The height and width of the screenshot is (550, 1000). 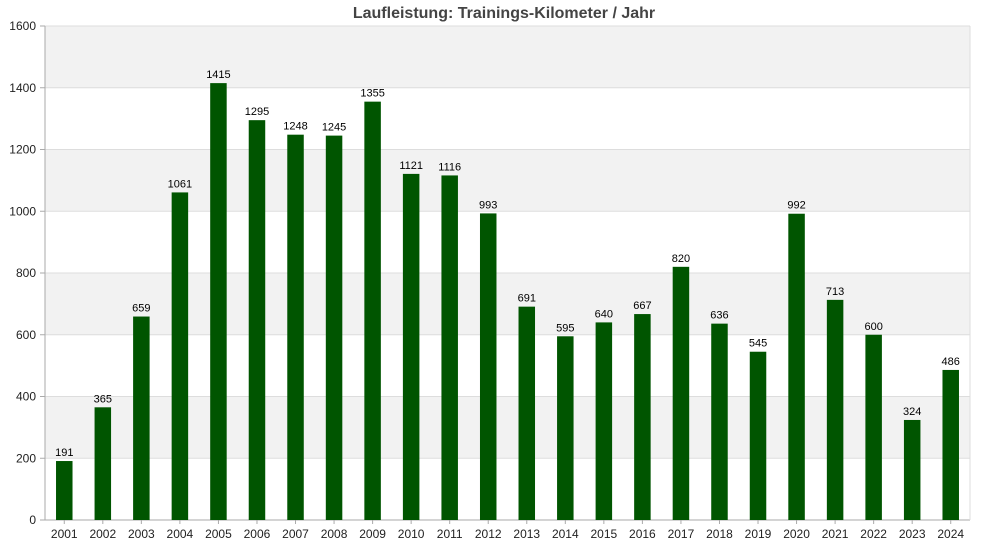 What do you see at coordinates (26, 458) in the screenshot?
I see `y-tick-label: 200` at bounding box center [26, 458].